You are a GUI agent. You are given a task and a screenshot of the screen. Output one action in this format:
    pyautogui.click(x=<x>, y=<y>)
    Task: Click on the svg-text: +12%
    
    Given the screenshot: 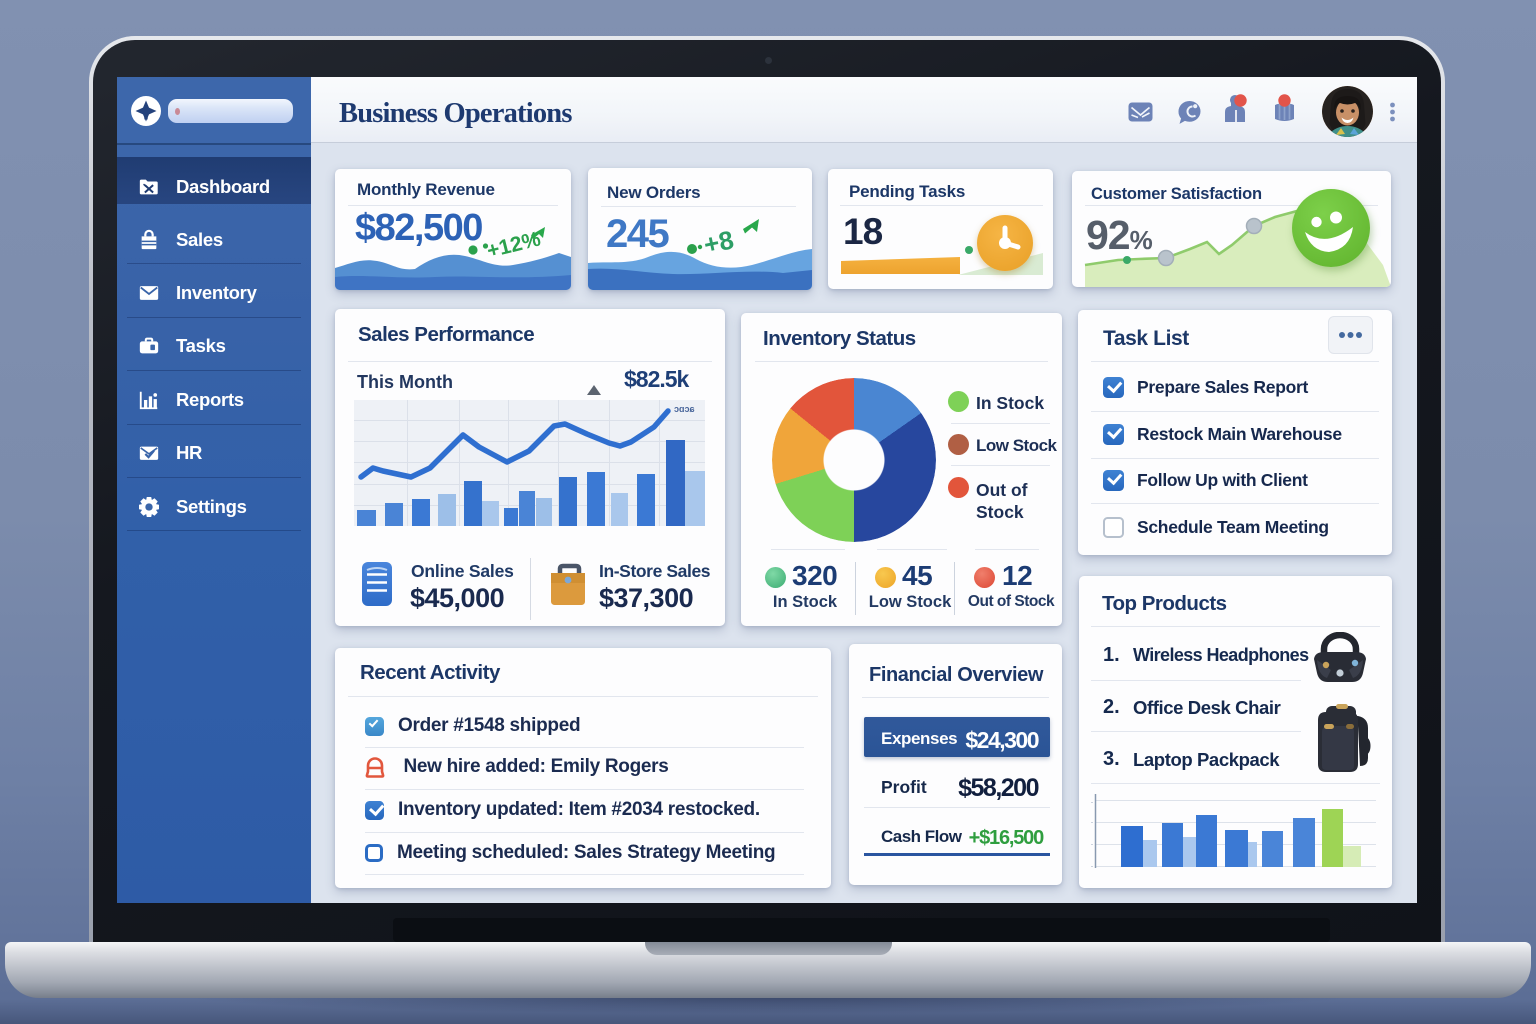 What is the action you would take?
    pyautogui.click(x=514, y=244)
    